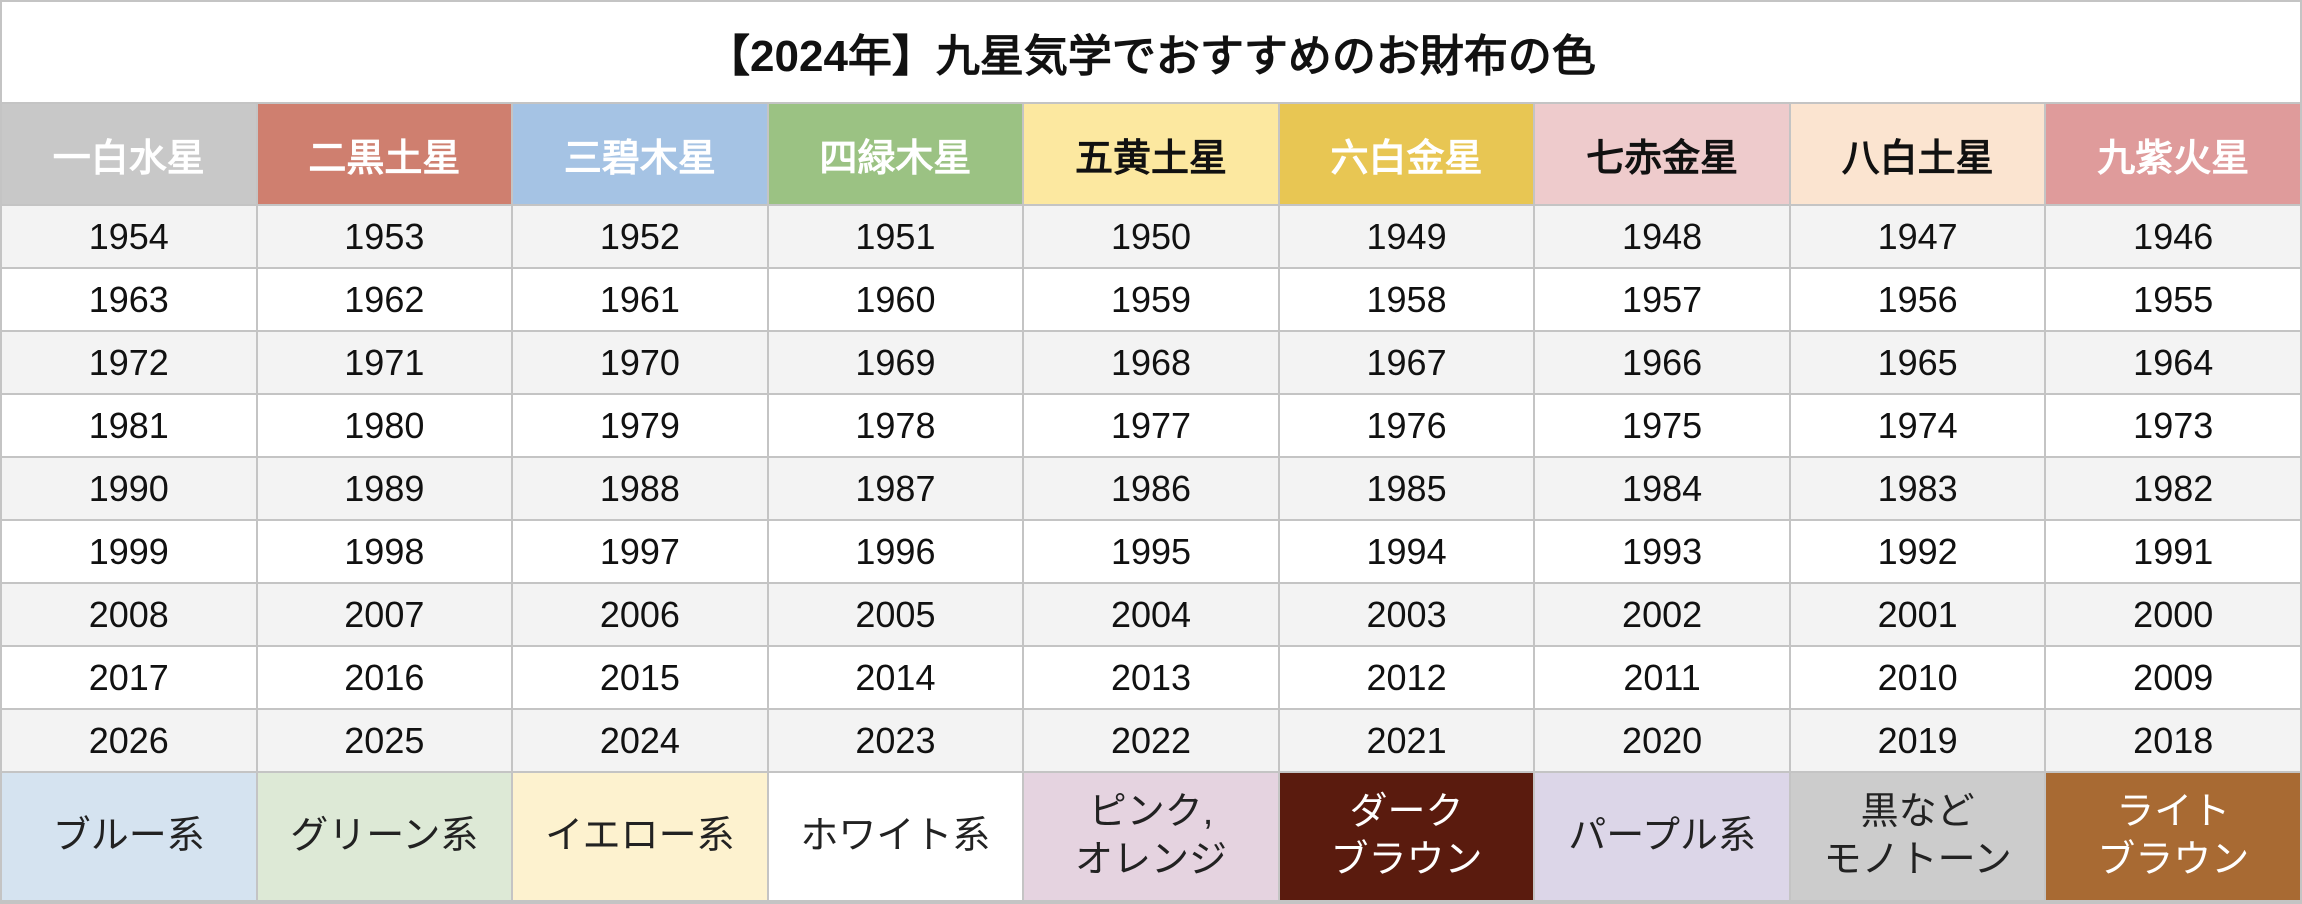 The width and height of the screenshot is (2302, 904). I want to click on birth-year: 1962, so click(384, 299).